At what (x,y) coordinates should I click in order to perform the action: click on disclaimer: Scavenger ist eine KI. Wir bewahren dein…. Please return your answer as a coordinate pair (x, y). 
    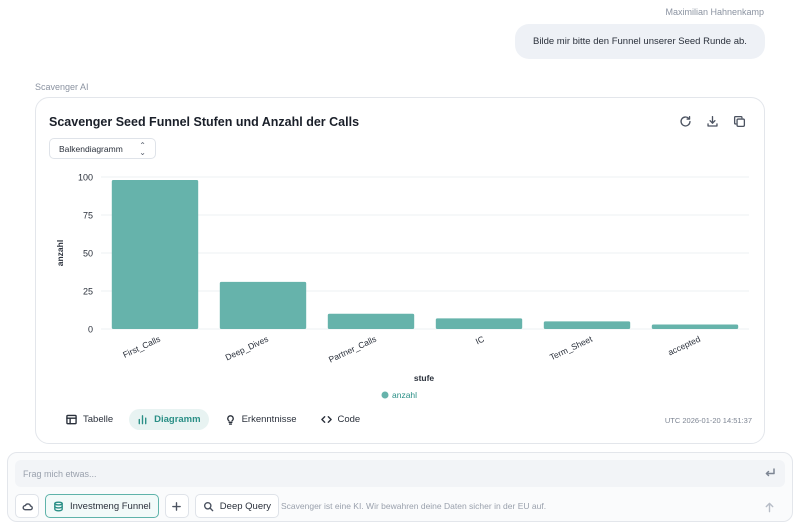
    Looking at the image, I should click on (414, 506).